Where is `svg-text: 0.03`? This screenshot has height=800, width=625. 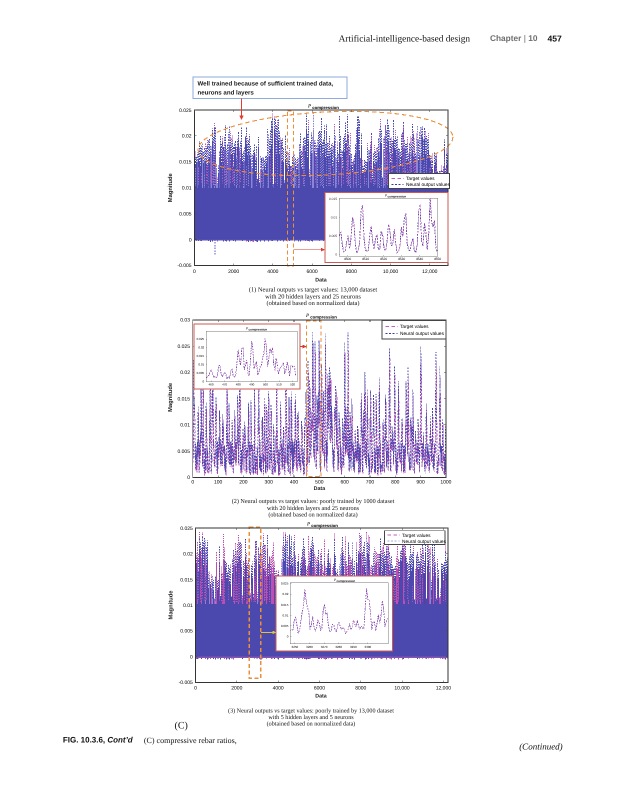
svg-text: 0.03 is located at coordinates (185, 321).